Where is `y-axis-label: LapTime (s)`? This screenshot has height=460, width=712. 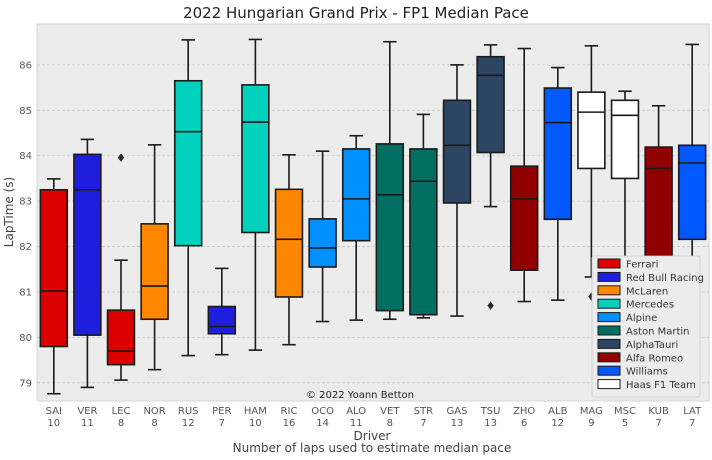 y-axis-label: LapTime (s) is located at coordinates (9, 212).